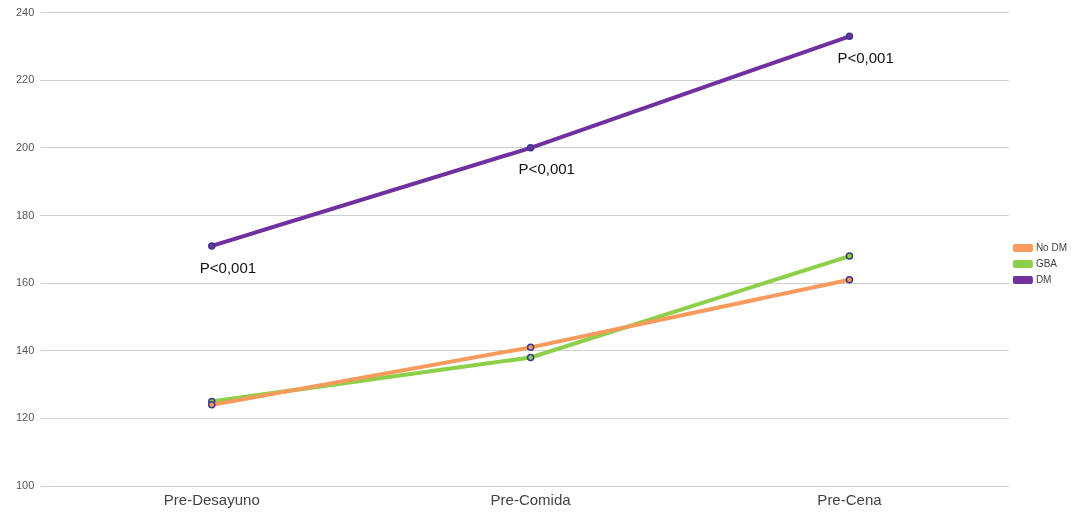  Describe the element at coordinates (25, 11) in the screenshot. I see `y-tick-label: 240` at that location.